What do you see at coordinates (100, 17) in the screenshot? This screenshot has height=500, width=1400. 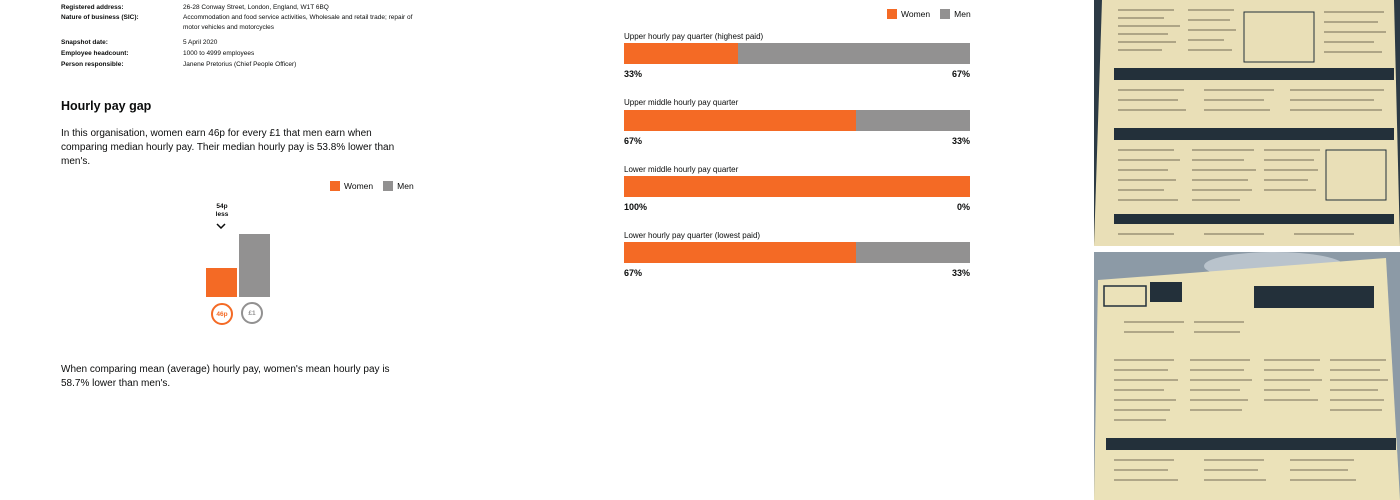 I see `detail-label: Nature of business (SIC):` at bounding box center [100, 17].